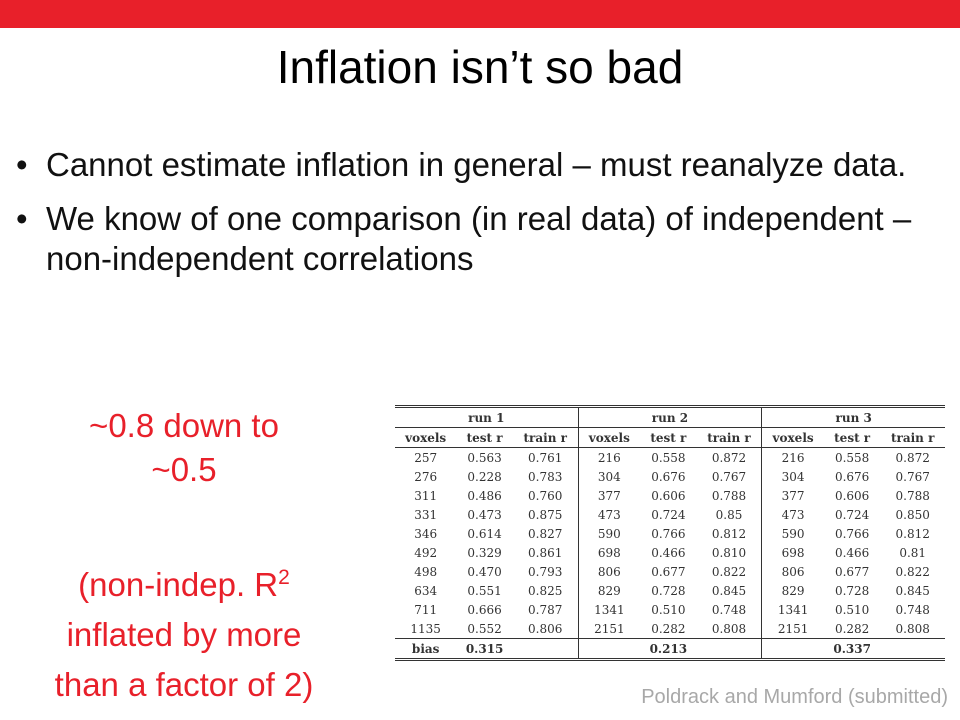 This screenshot has height=720, width=960. What do you see at coordinates (545, 476) in the screenshot?
I see `table-cell: 0.783` at bounding box center [545, 476].